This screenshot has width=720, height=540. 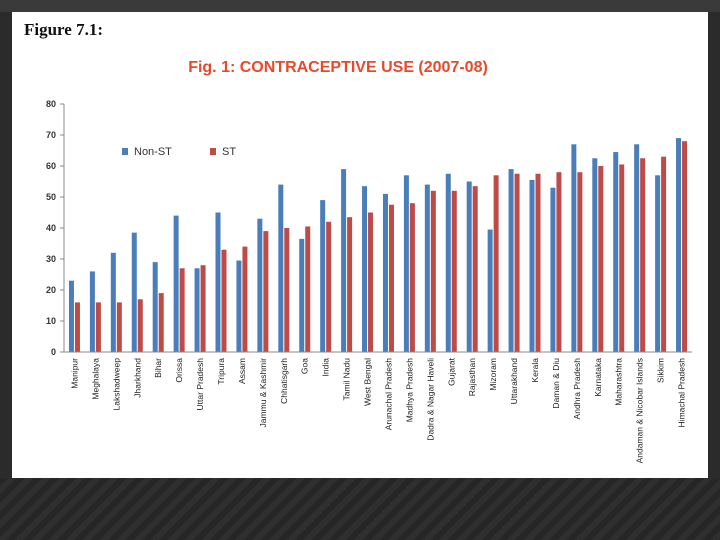 I want to click on y-tick-label: 20, so click(x=51, y=290).